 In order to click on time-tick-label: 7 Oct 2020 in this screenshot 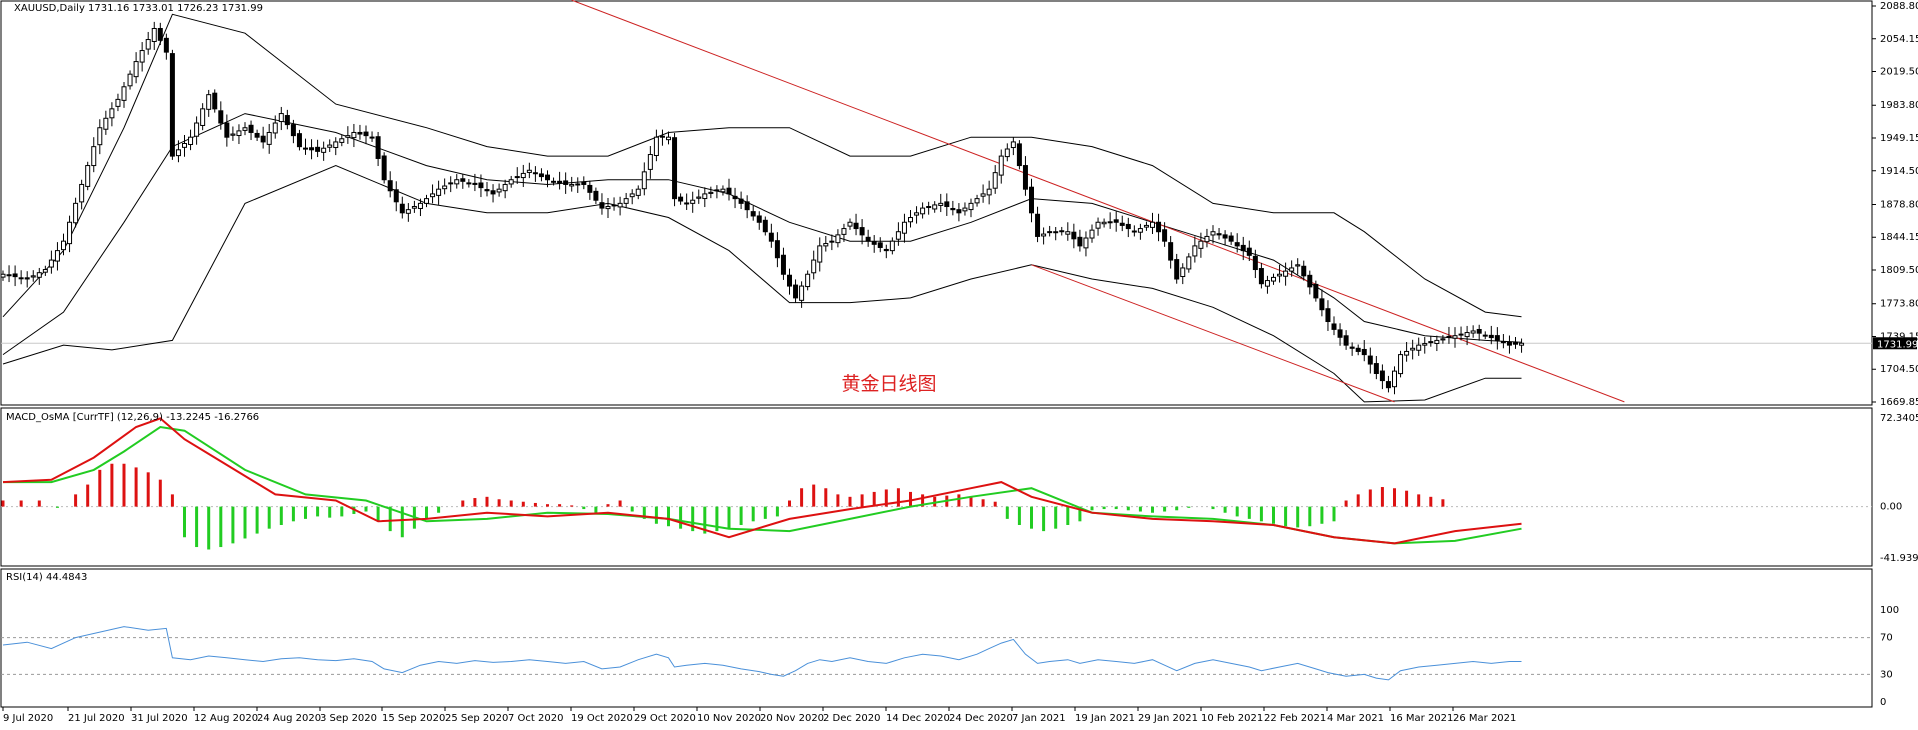, I will do `click(535, 718)`.